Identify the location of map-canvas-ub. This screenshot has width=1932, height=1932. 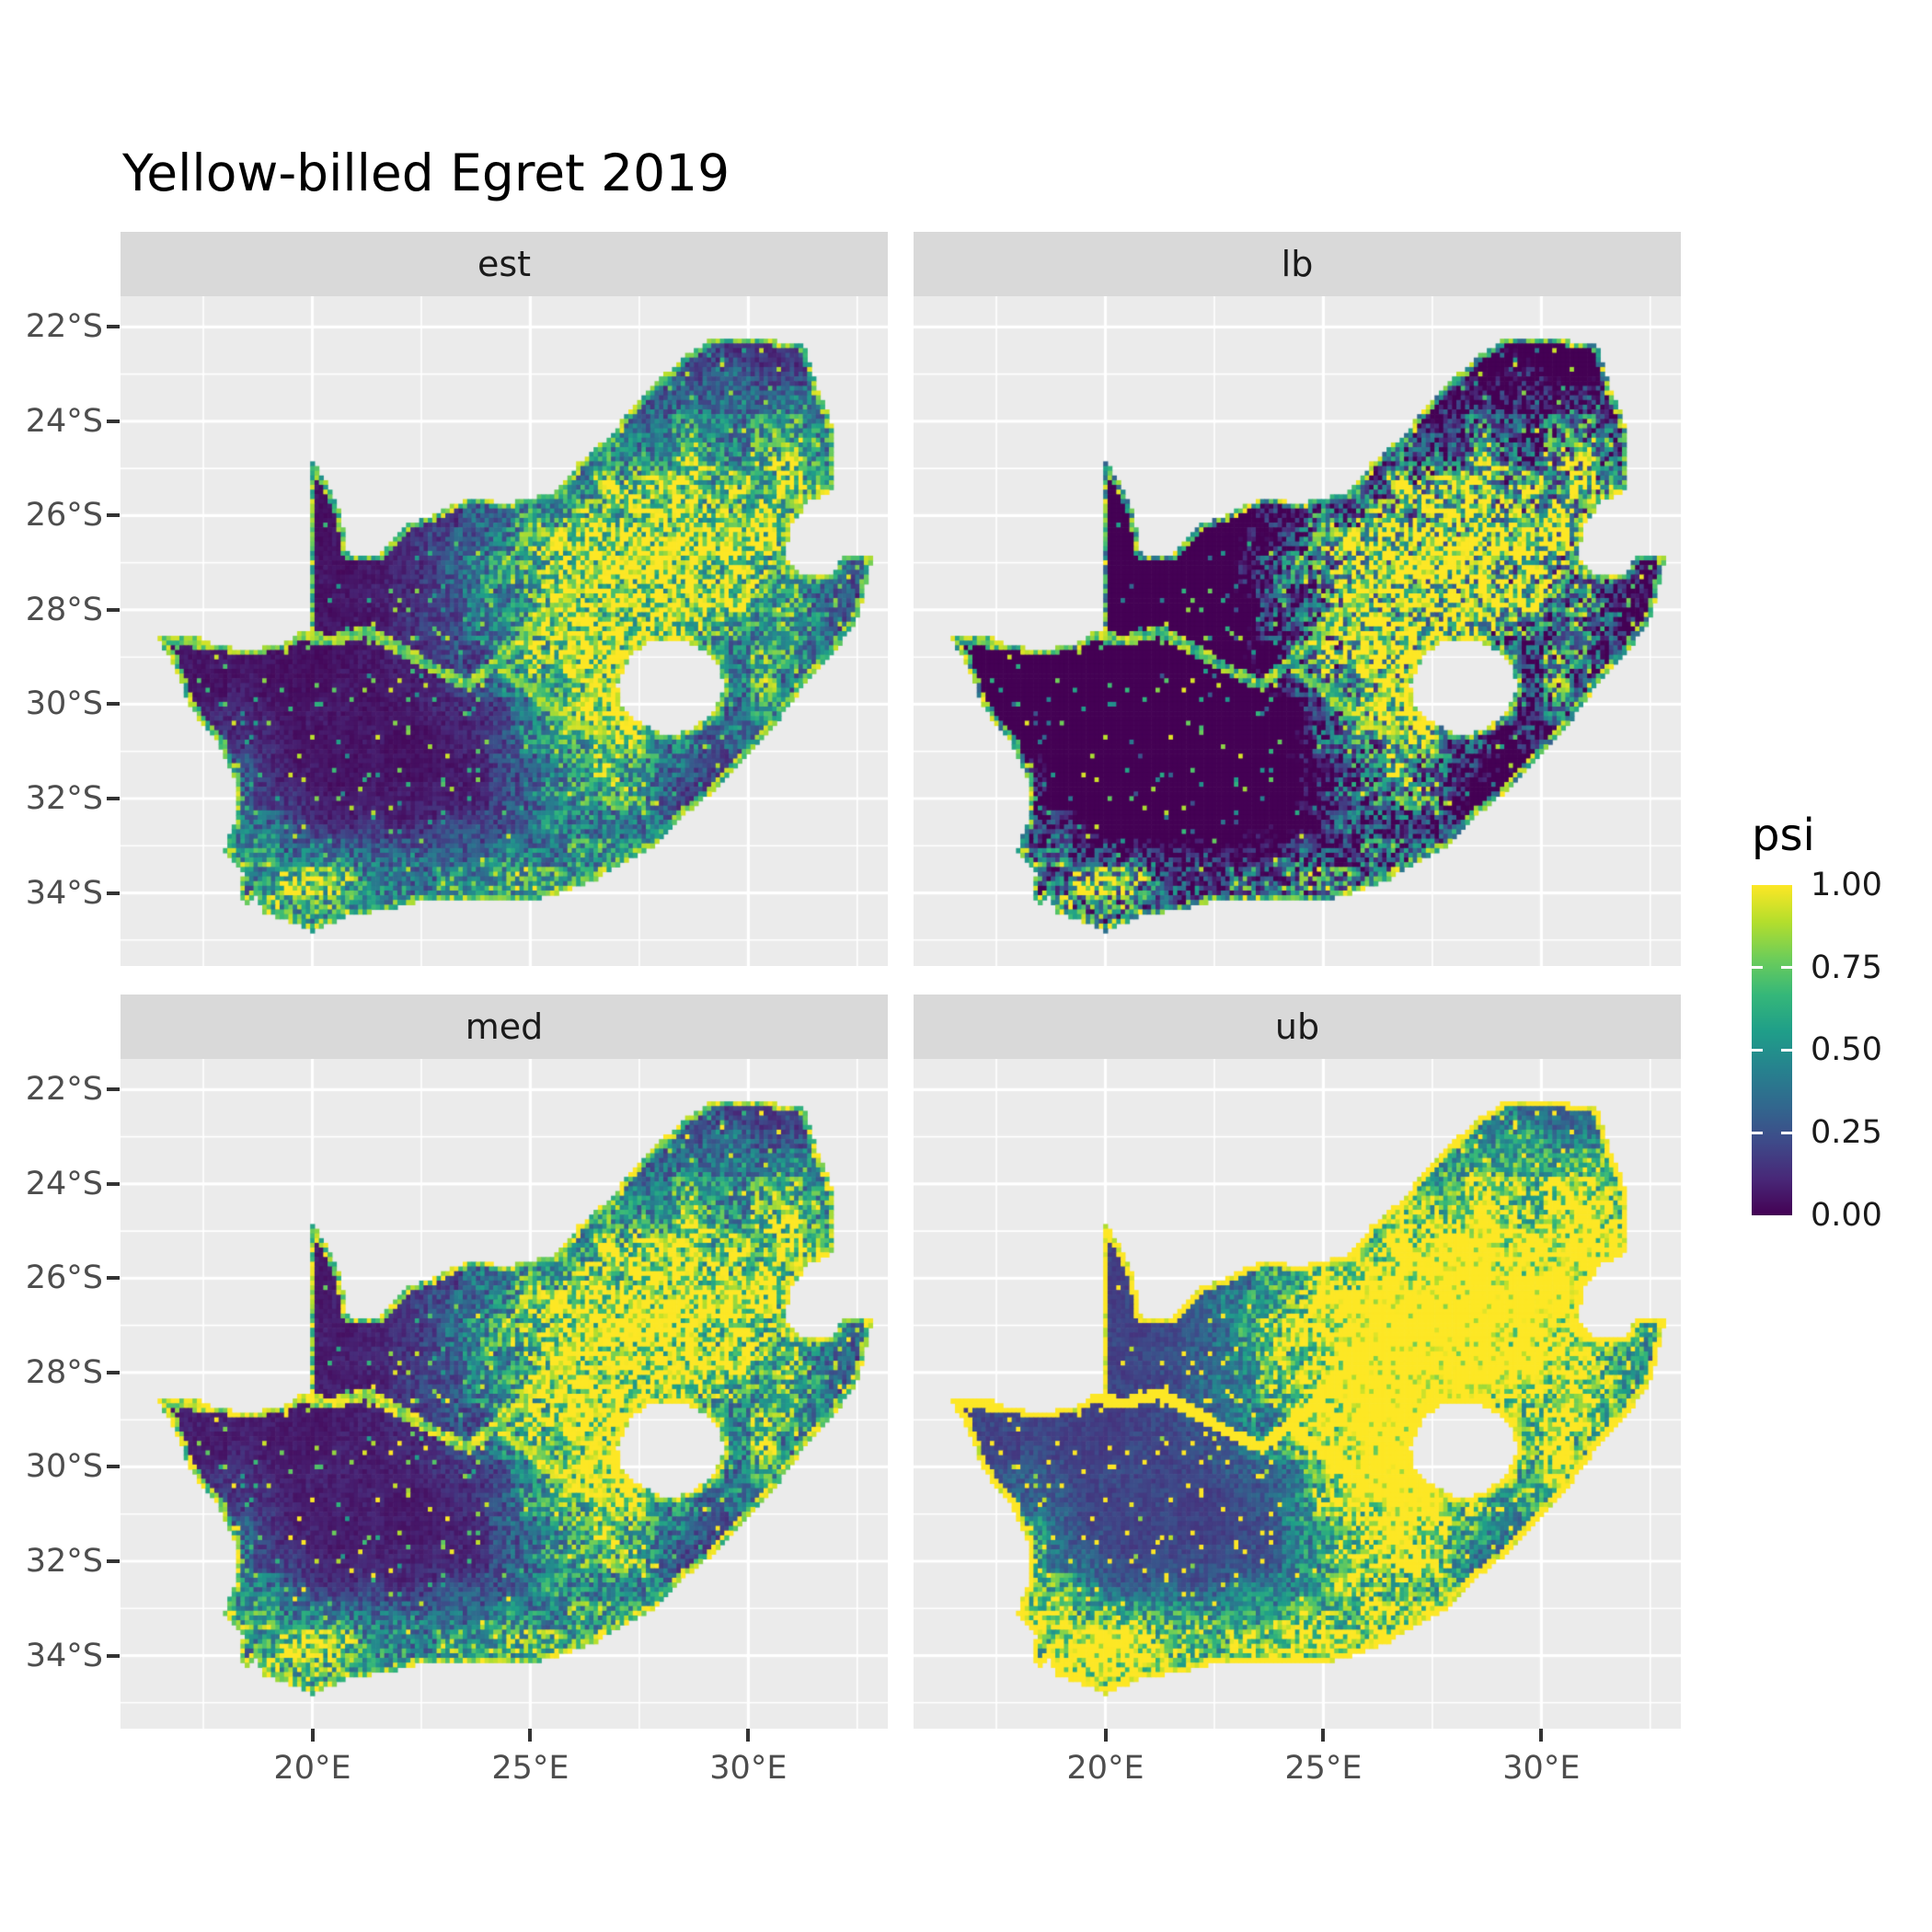
(1297, 1394).